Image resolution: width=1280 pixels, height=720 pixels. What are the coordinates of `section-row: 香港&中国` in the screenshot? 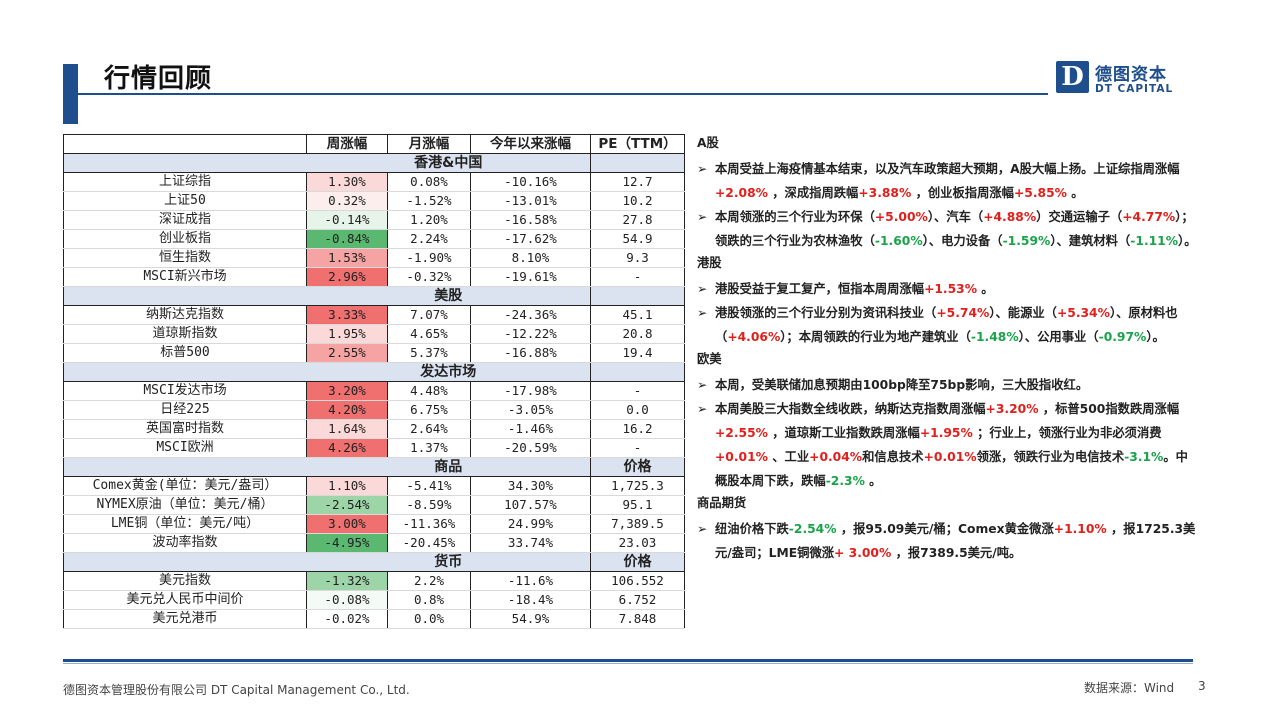 It's located at (374, 163).